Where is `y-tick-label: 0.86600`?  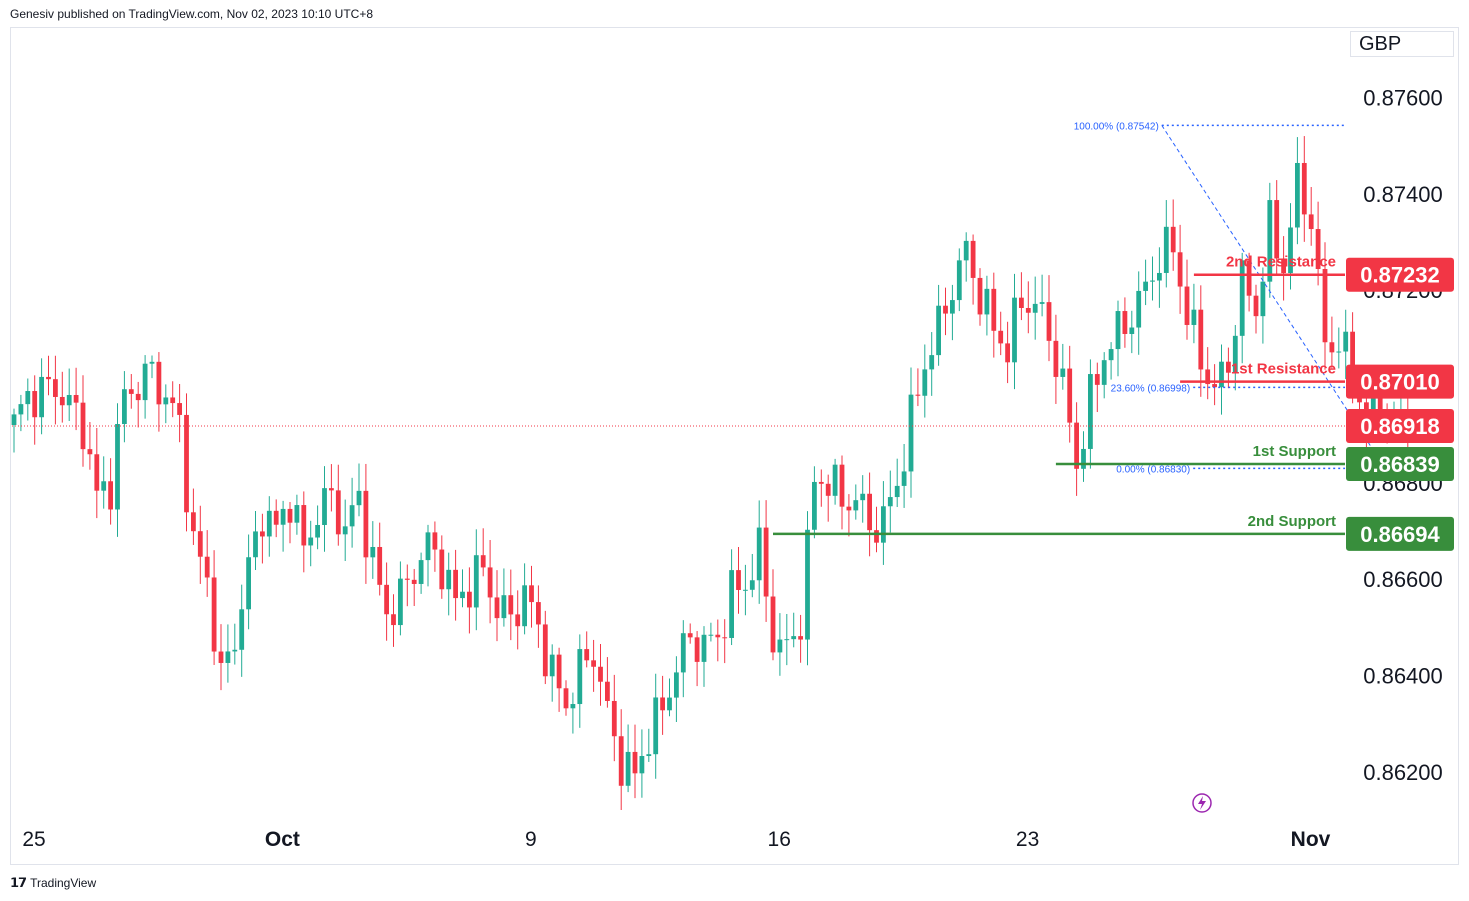
y-tick-label: 0.86600 is located at coordinates (1403, 579).